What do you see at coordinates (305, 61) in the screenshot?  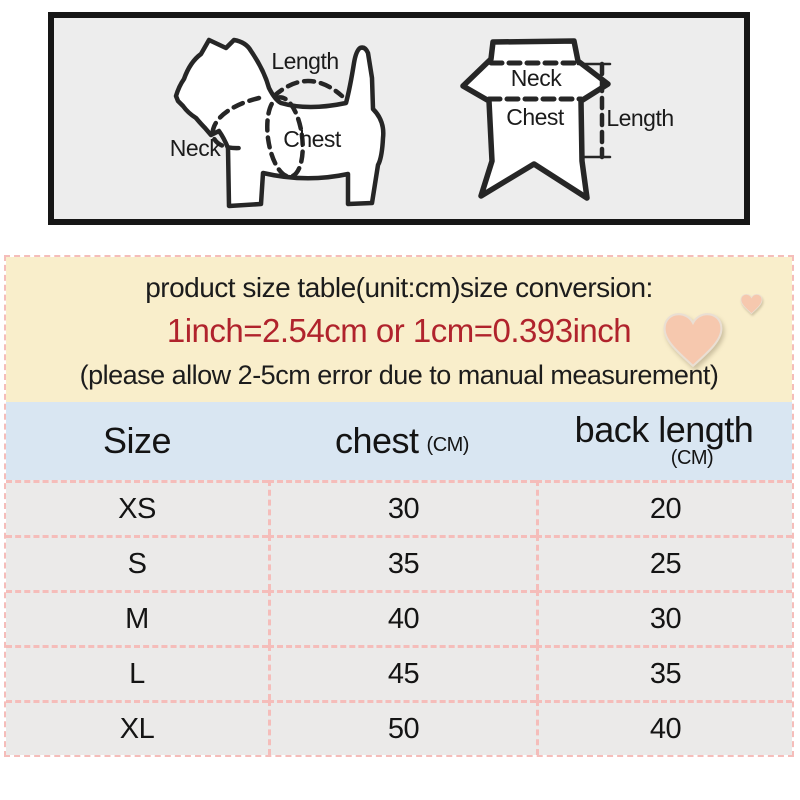 I see `dog-length-label: Length` at bounding box center [305, 61].